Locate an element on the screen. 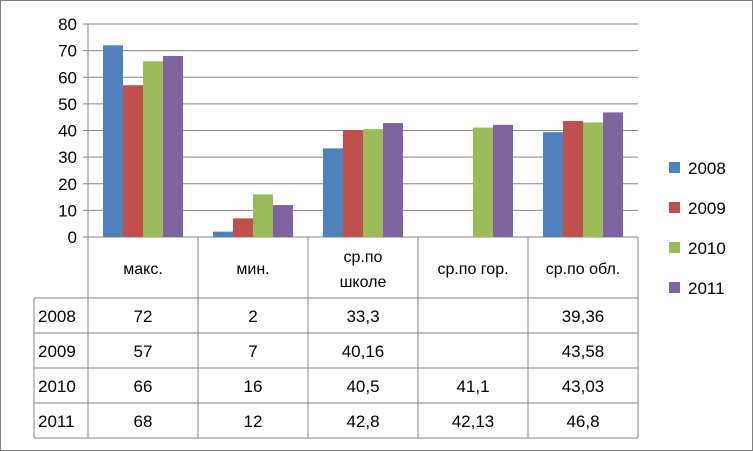 This screenshot has height=451, width=753. cell-2010-0: 66 is located at coordinates (143, 386).